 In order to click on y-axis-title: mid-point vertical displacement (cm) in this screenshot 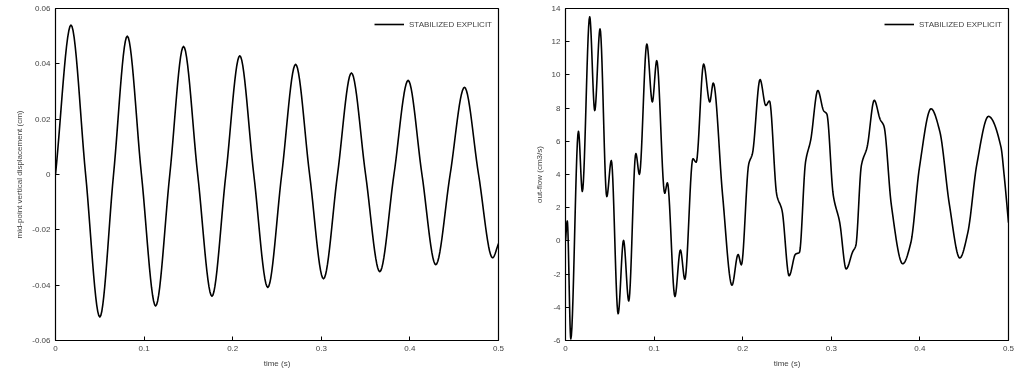, I will do `click(20, 174)`.